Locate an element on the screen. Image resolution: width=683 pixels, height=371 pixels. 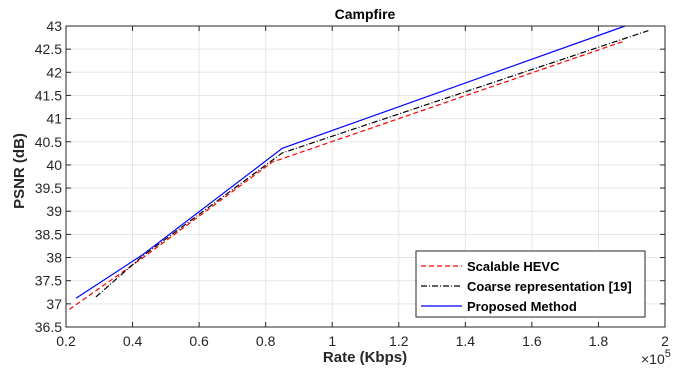
y-tick-label: 38.5 is located at coordinates (48, 234).